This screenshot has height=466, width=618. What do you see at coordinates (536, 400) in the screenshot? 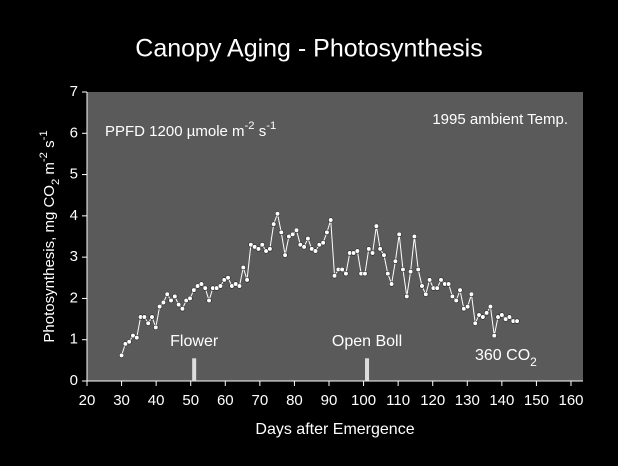
I see `x-tick-label: 150` at bounding box center [536, 400].